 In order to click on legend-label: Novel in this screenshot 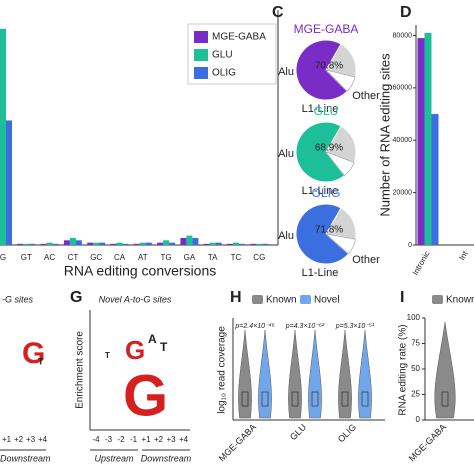, I will do `click(327, 300)`.